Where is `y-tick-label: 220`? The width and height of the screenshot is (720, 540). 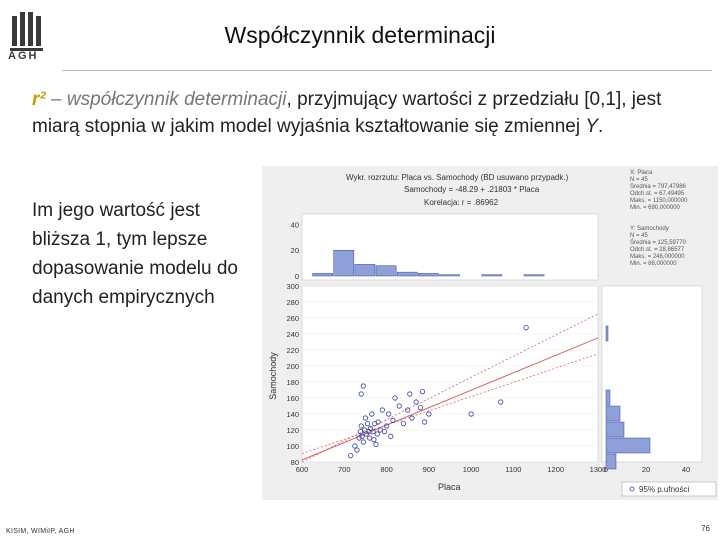
y-tick-label: 220 is located at coordinates (292, 350).